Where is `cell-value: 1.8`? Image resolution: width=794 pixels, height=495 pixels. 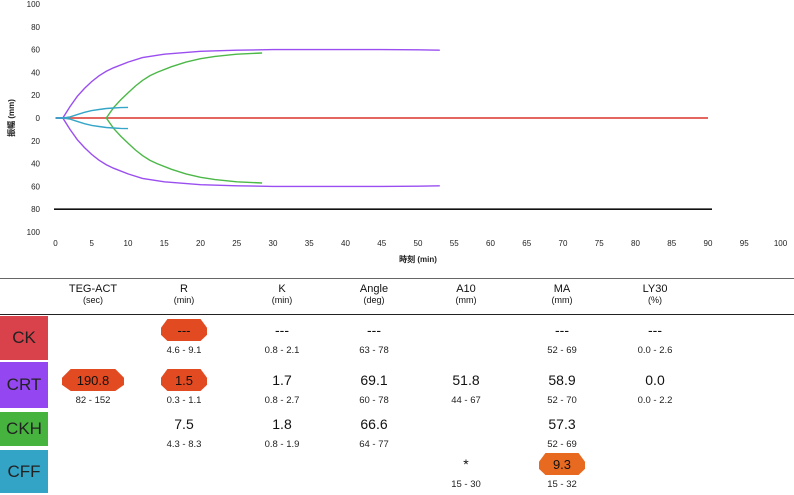 cell-value: 1.8 is located at coordinates (282, 424).